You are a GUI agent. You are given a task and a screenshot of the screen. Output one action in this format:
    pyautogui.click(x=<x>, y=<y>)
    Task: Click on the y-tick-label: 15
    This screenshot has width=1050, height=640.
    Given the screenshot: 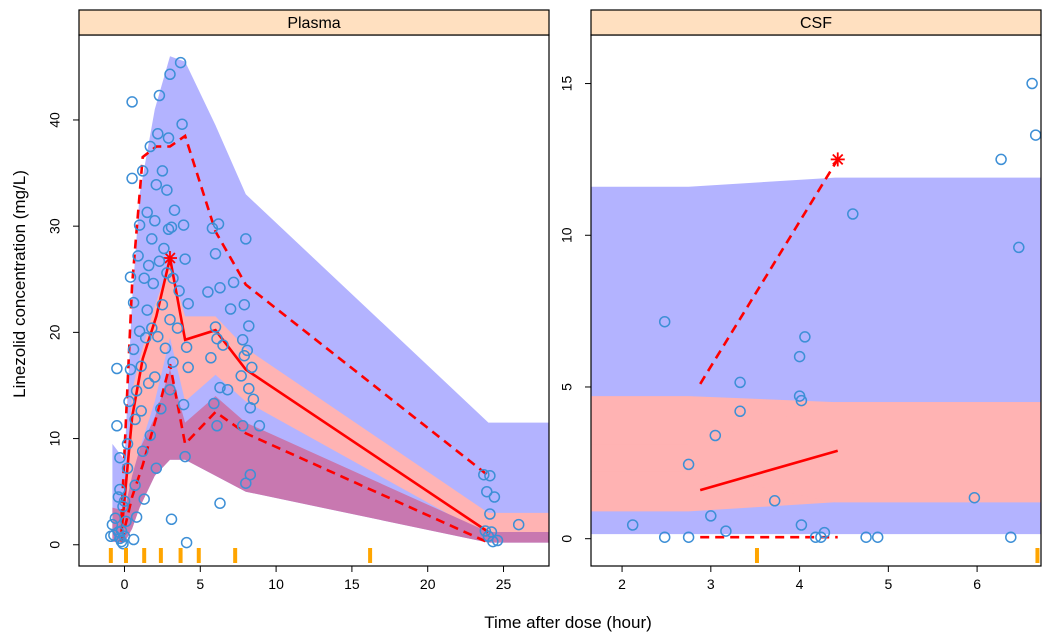 What is the action you would take?
    pyautogui.click(x=567, y=84)
    